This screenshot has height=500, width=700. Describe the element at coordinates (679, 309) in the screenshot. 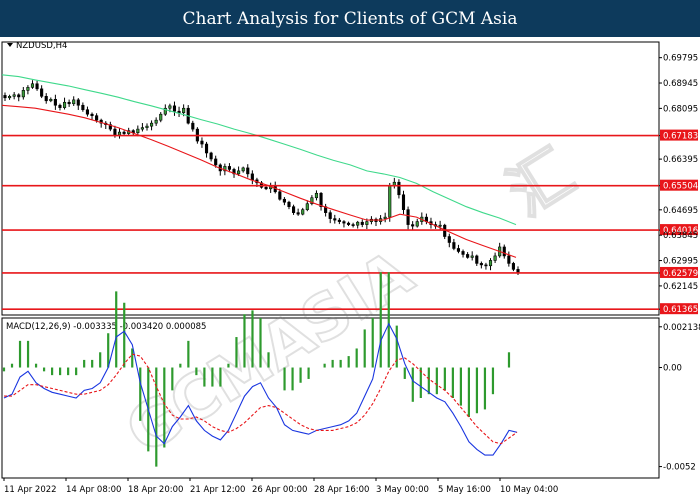

I see `price-level-box` at that location.